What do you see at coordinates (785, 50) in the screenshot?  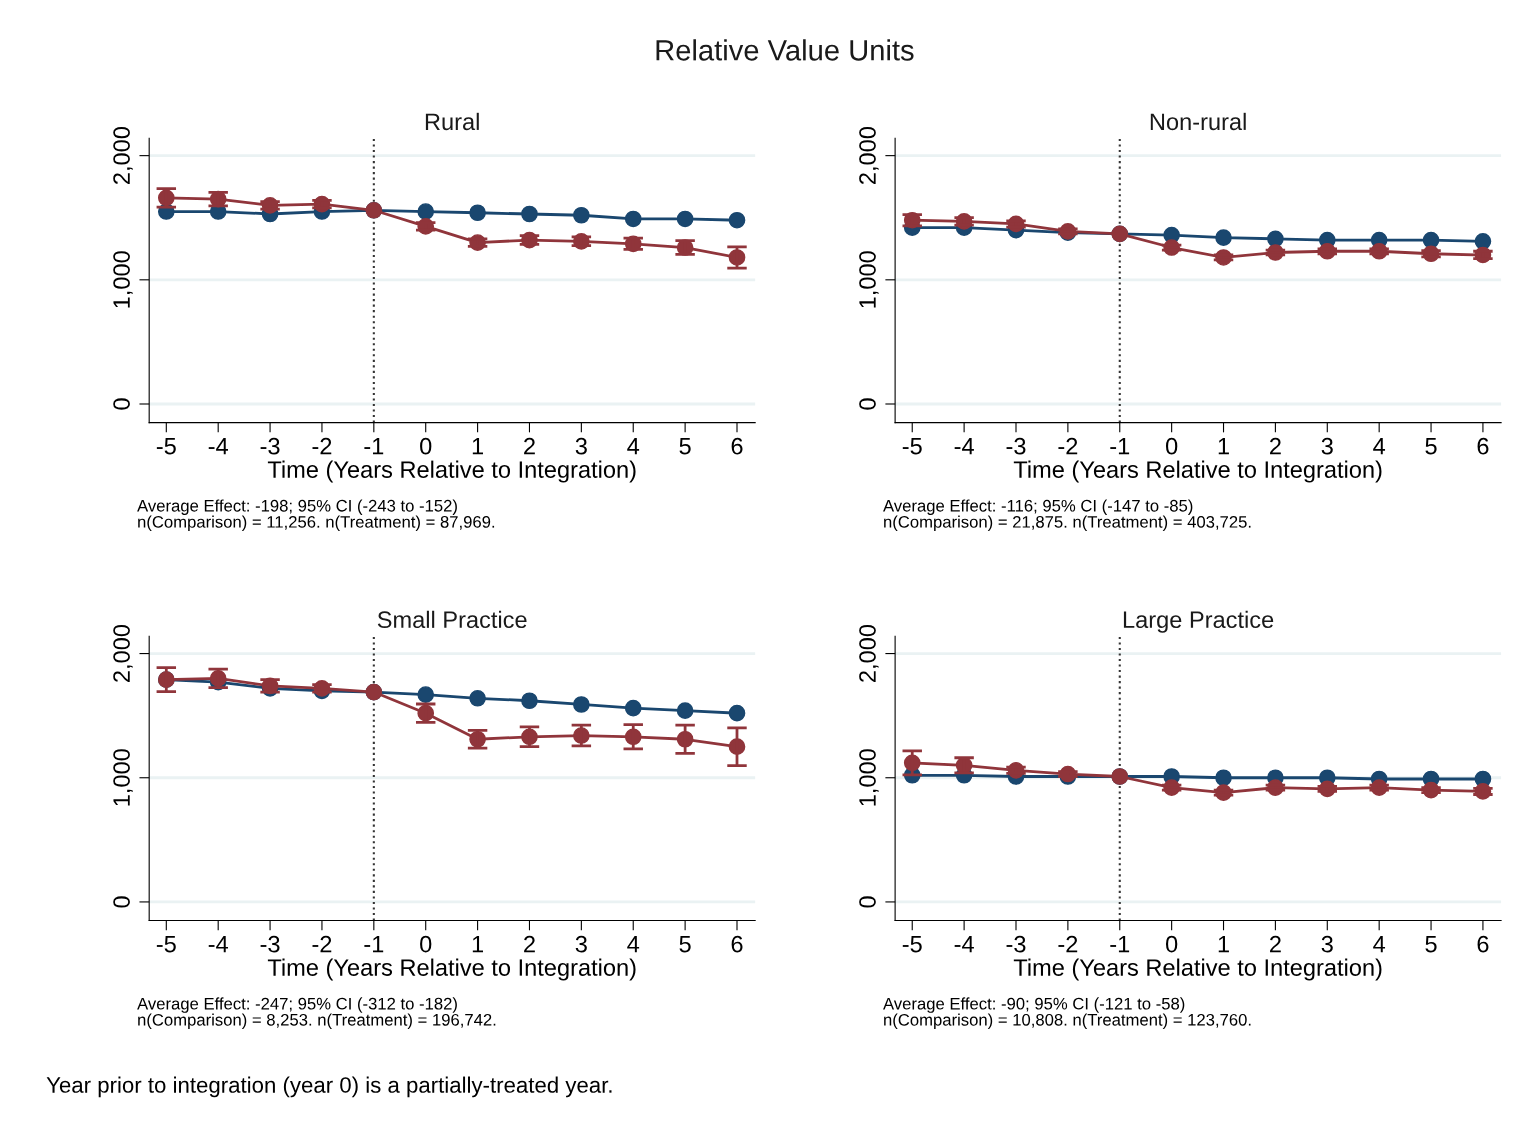 I see `text: Relative Value Units` at bounding box center [785, 50].